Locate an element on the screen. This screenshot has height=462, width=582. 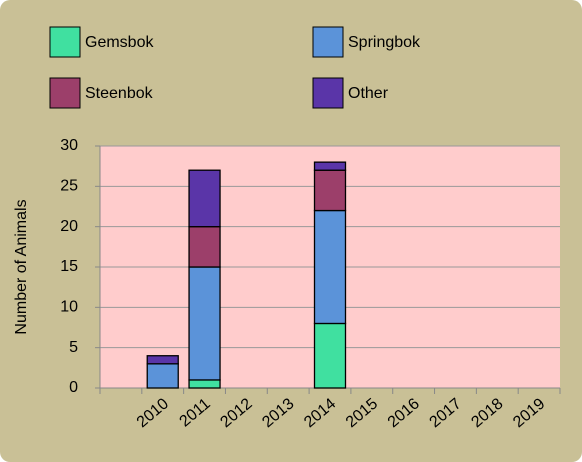
legend-label: Other is located at coordinates (368, 93).